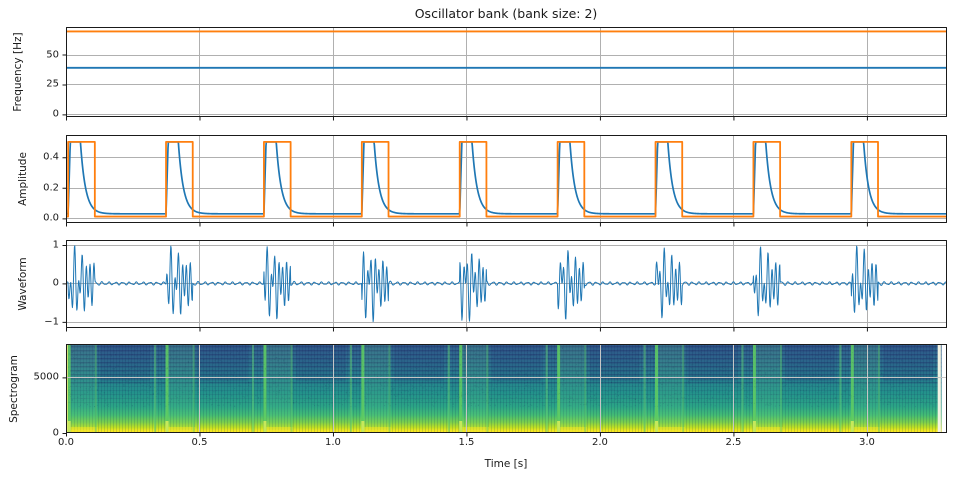  What do you see at coordinates (23, 179) in the screenshot?
I see `amplitude-y-axis-label: Amplitude` at bounding box center [23, 179].